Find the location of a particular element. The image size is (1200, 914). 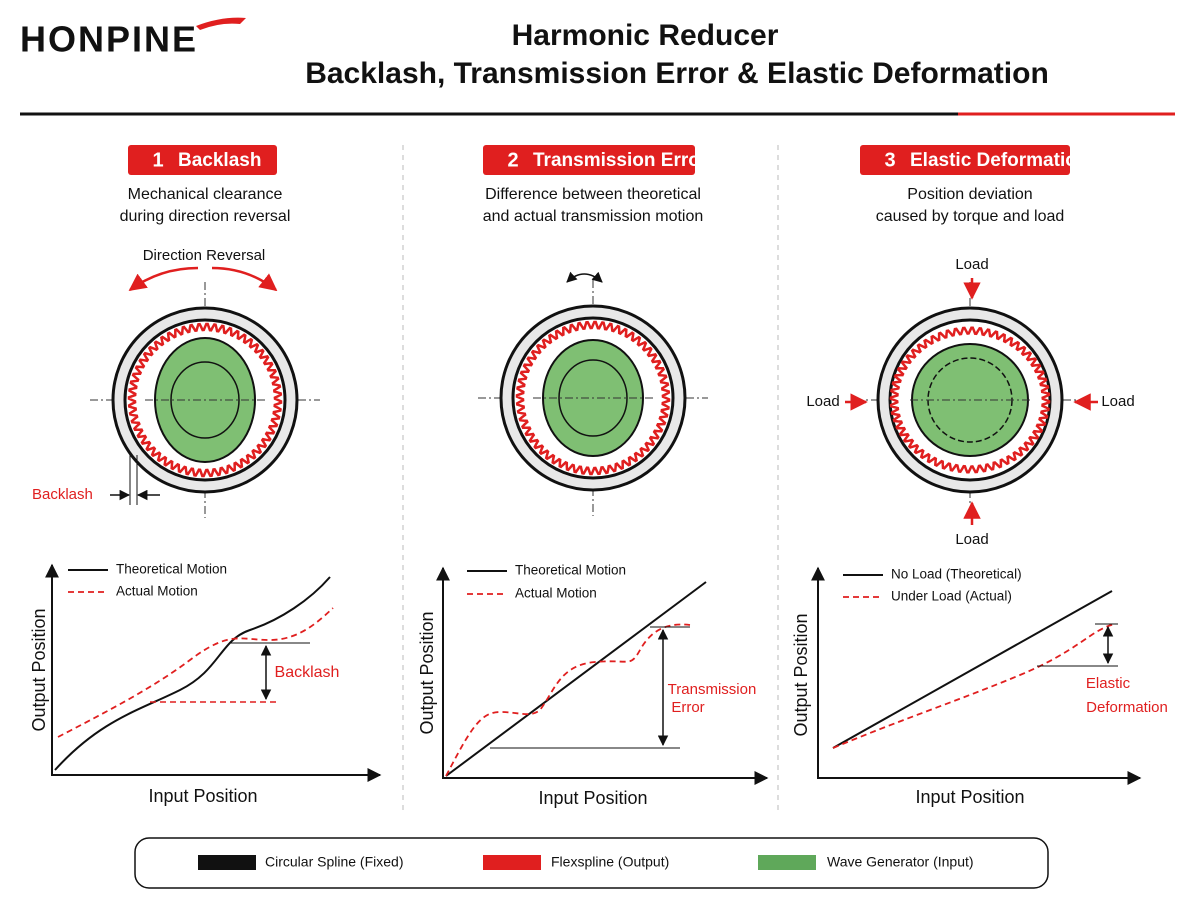

legend-label: Flexspline (Output) is located at coordinates (610, 862).